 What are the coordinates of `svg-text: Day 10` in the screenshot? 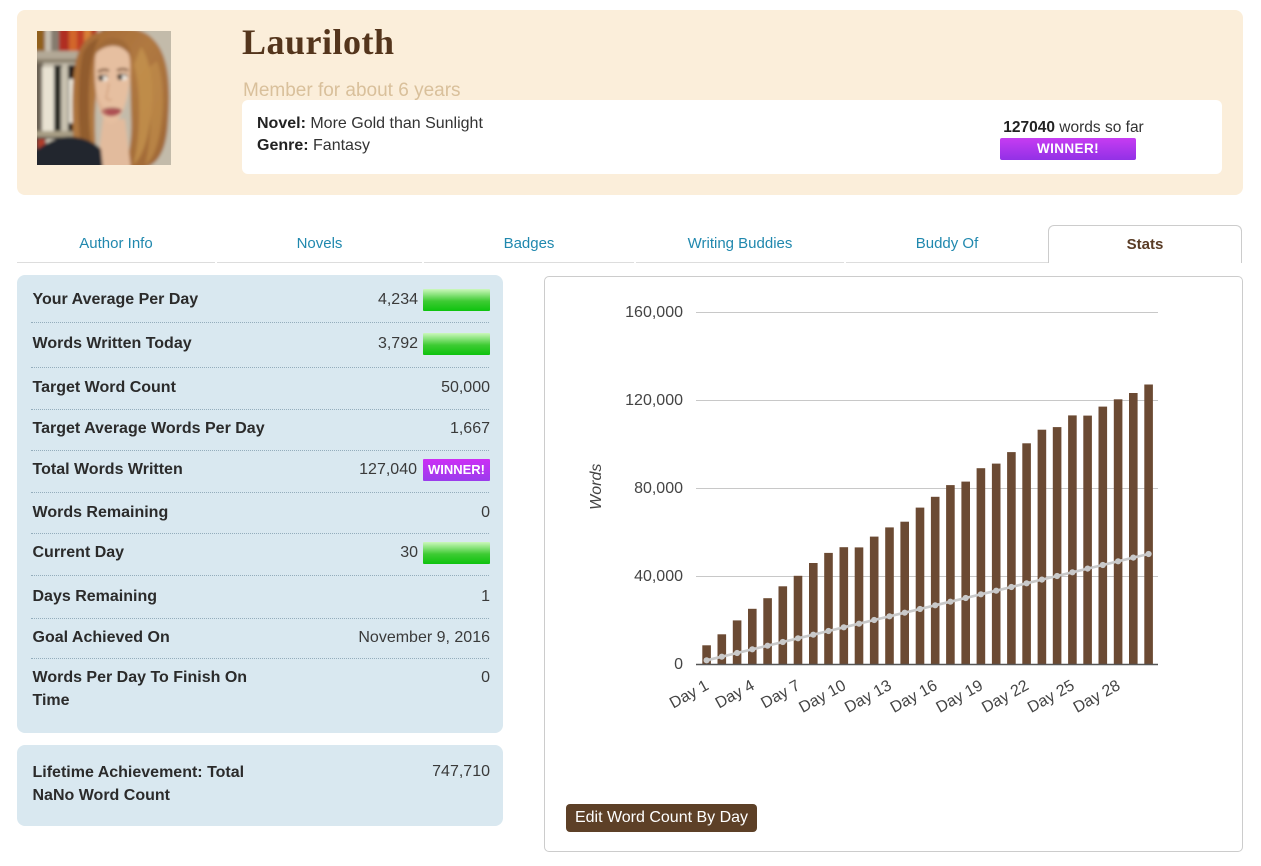 It's located at (822, 696).